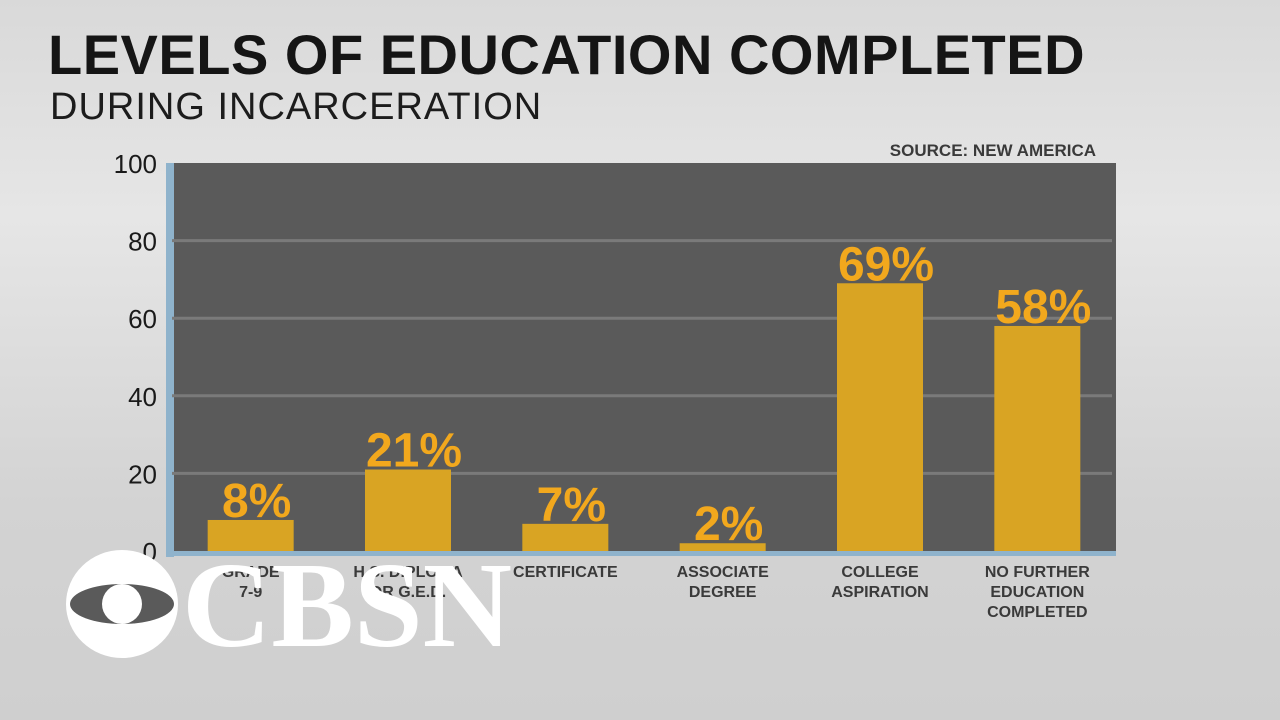 The width and height of the screenshot is (1280, 720). Describe the element at coordinates (886, 264) in the screenshot. I see `bar-value-label: 69%` at that location.